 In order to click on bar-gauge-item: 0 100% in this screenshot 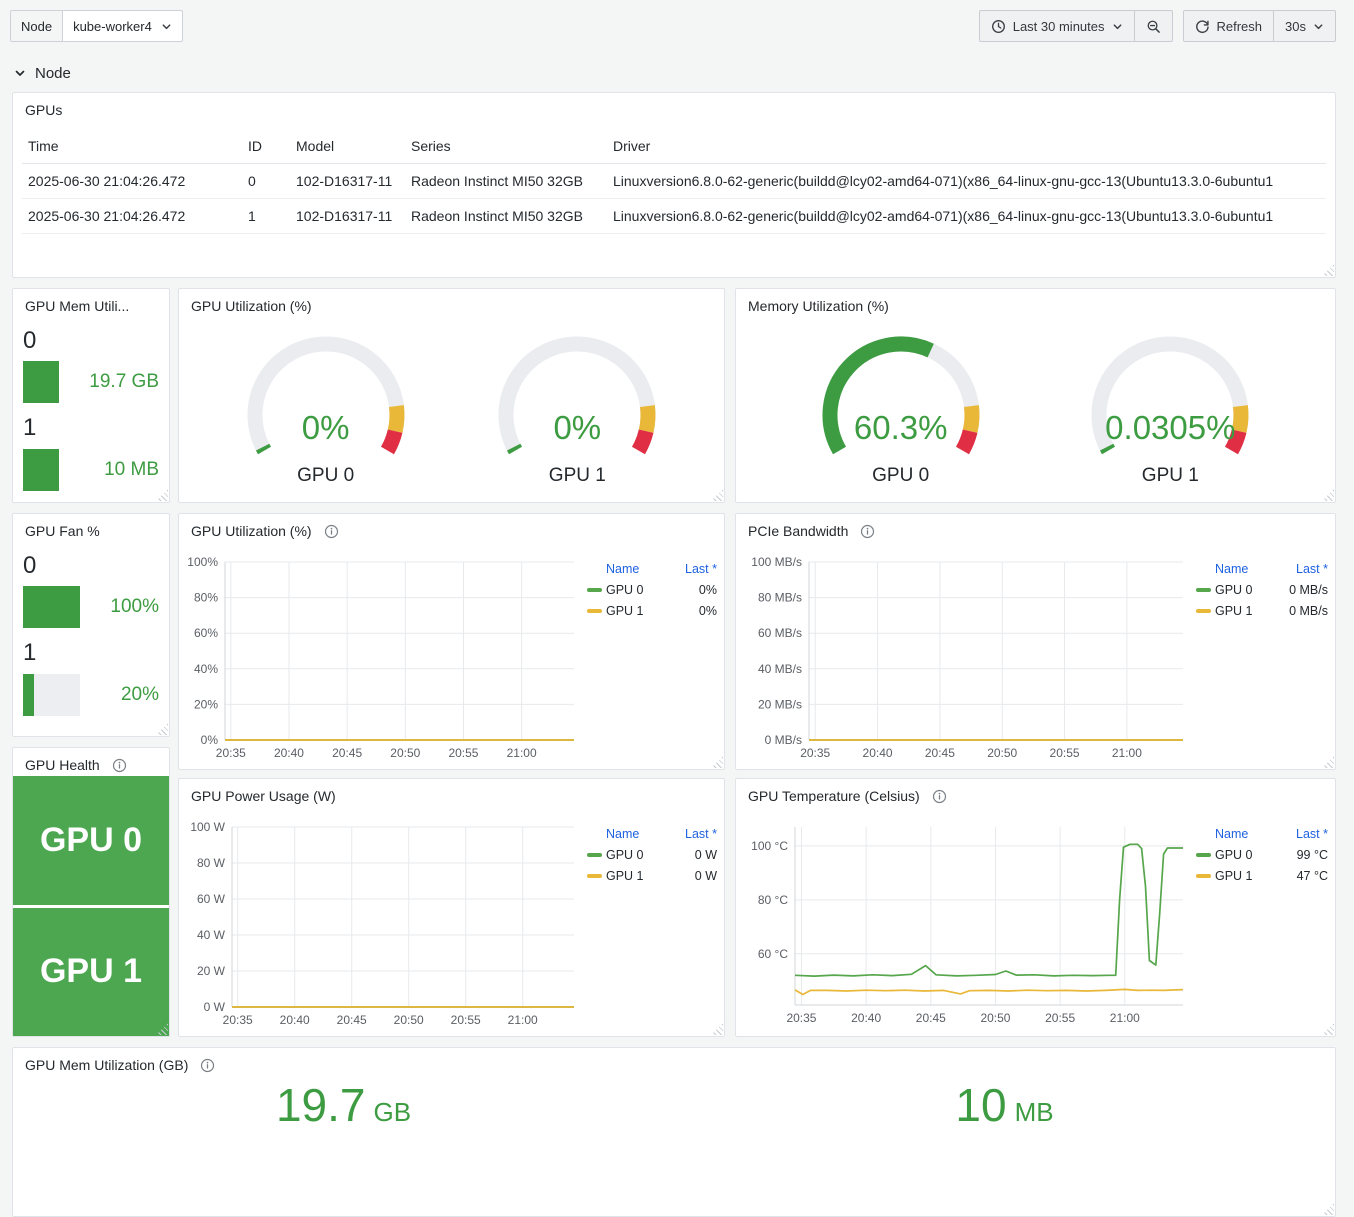, I will do `click(91, 590)`.